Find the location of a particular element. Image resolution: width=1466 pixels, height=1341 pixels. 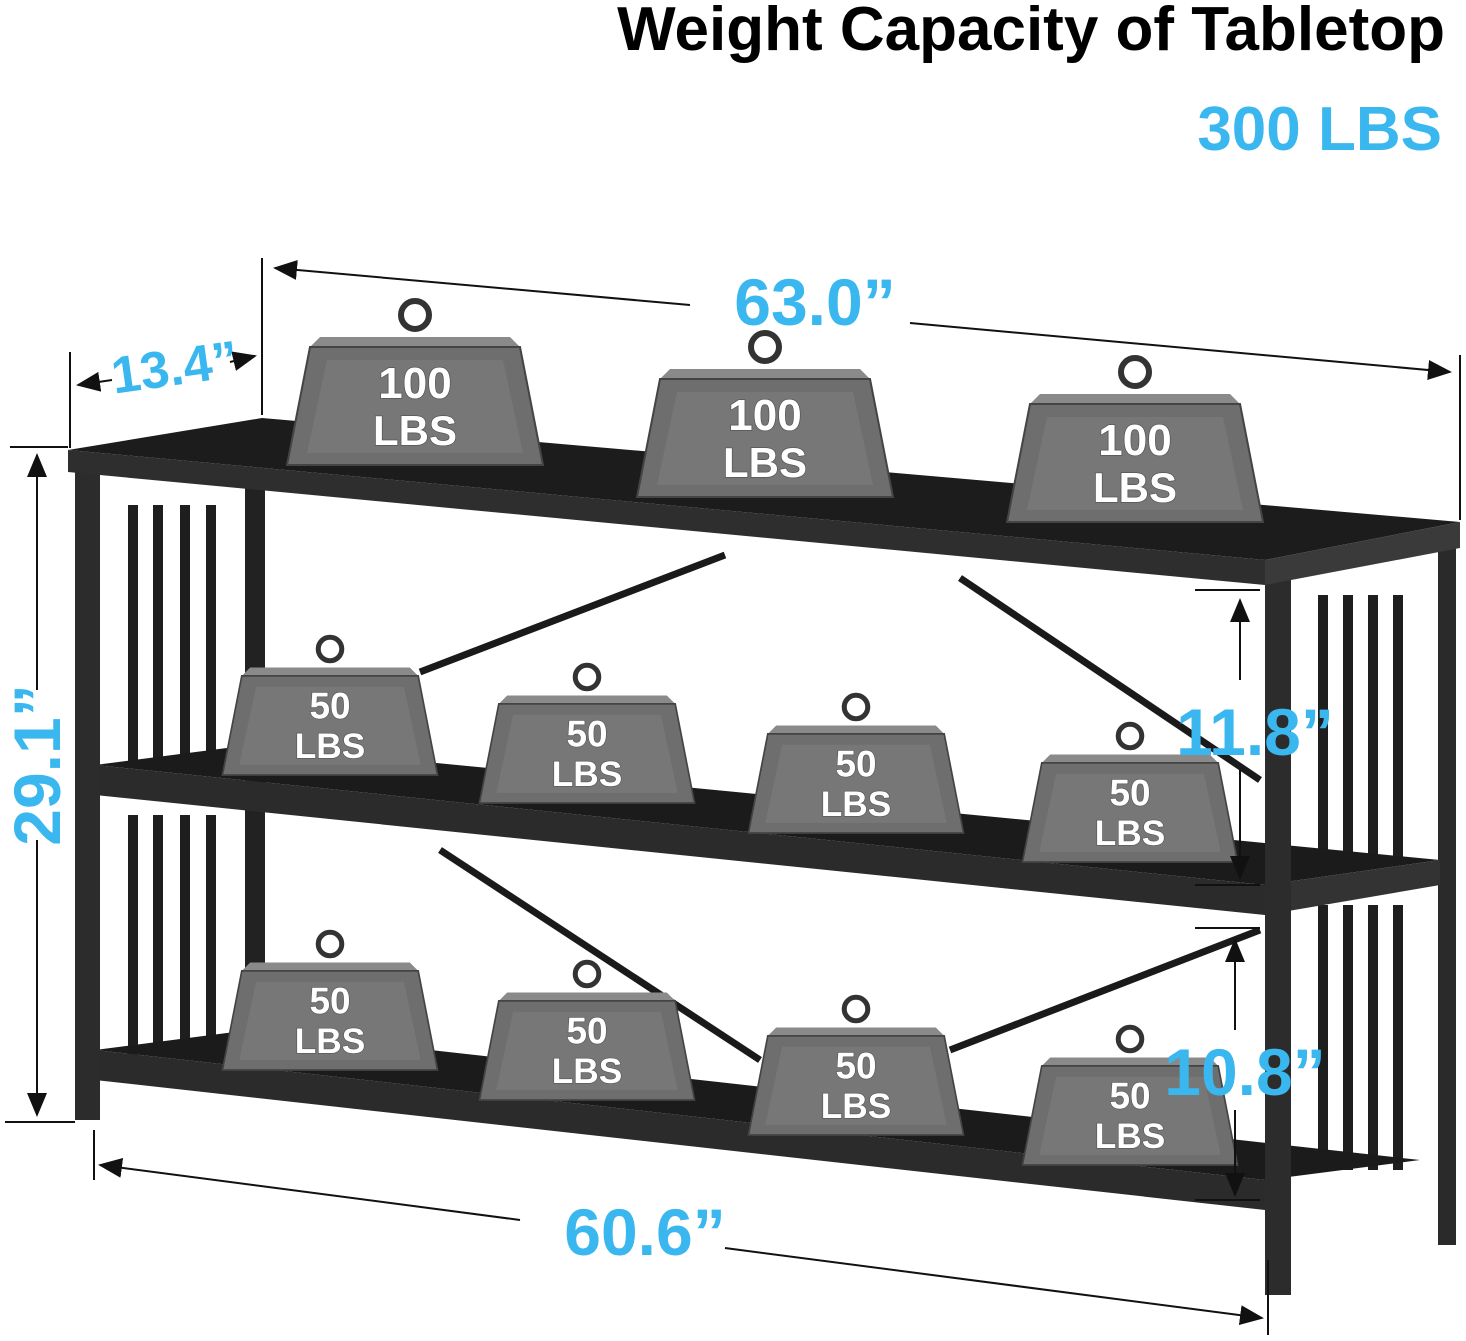

upper-gap: 11.8” is located at coordinates (1255, 732).